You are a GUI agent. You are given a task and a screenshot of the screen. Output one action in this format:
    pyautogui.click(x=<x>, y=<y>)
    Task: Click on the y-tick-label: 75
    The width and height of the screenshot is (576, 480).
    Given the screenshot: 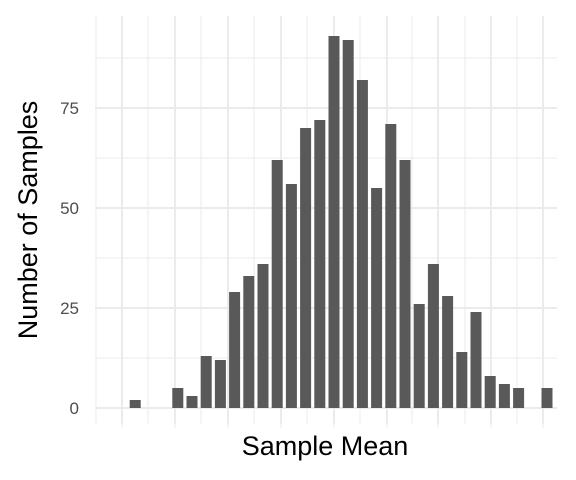 What is the action you would take?
    pyautogui.click(x=69, y=108)
    